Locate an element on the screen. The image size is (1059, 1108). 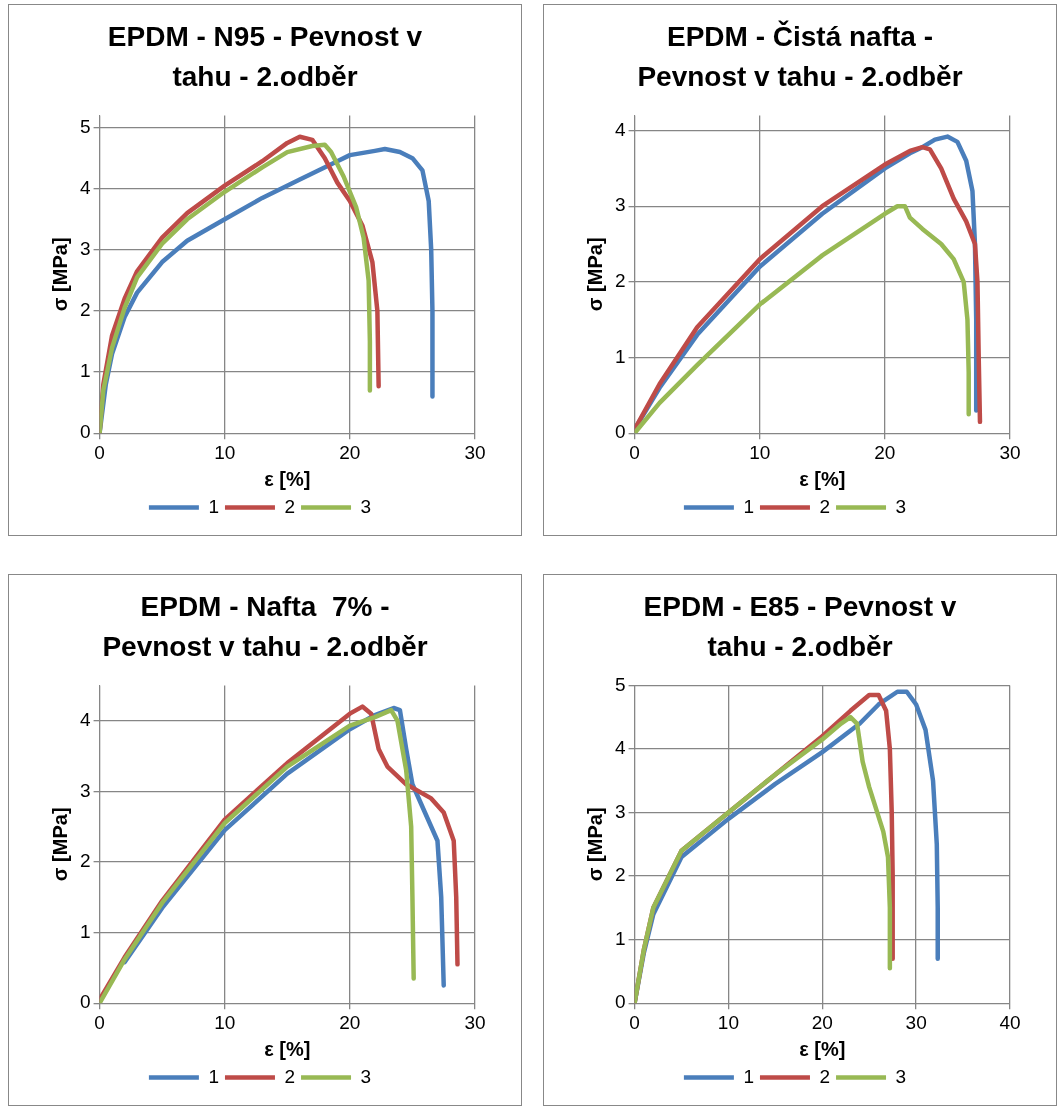
x-tick-label: 40 is located at coordinates (1010, 1022).